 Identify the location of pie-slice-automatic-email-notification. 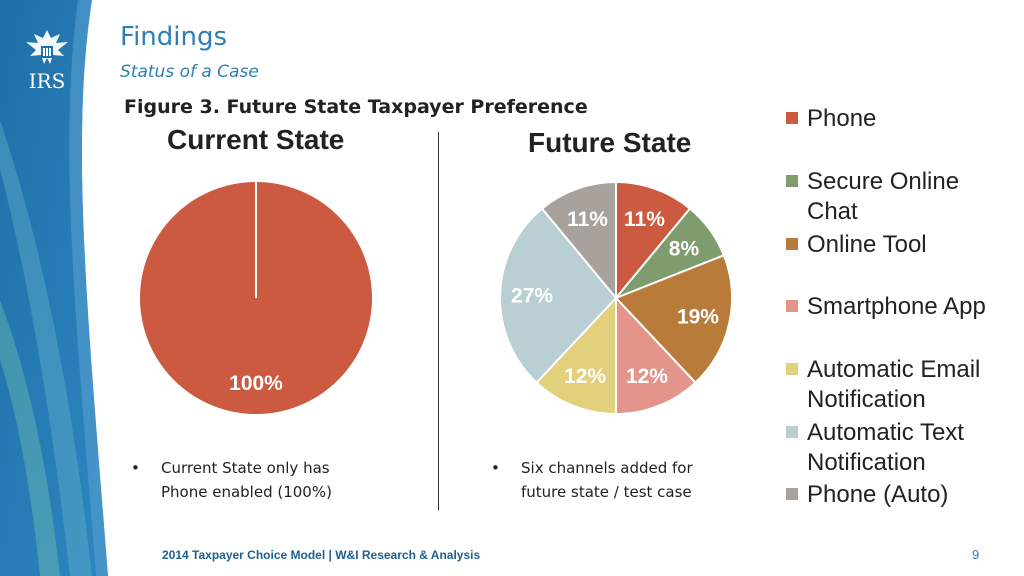
(576, 355).